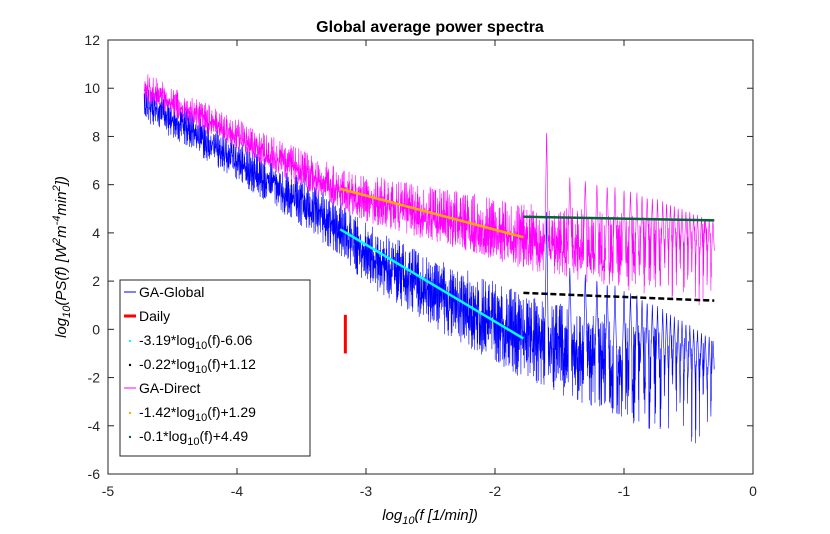 This screenshot has height=534, width=830. Describe the element at coordinates (167, 364) in the screenshot. I see `legend-label-main: -0.22*log` at that location.